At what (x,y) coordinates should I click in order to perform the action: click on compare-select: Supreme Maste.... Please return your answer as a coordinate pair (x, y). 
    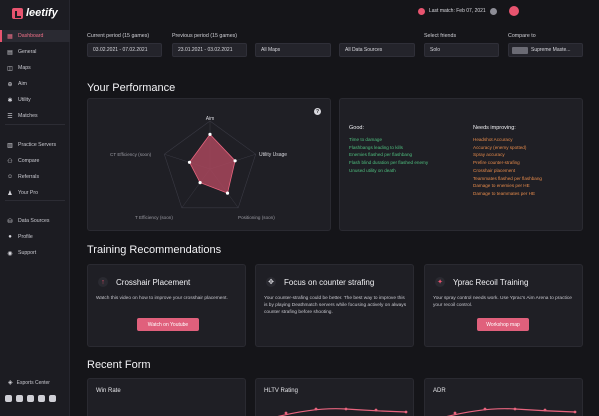
    Looking at the image, I should click on (545, 50).